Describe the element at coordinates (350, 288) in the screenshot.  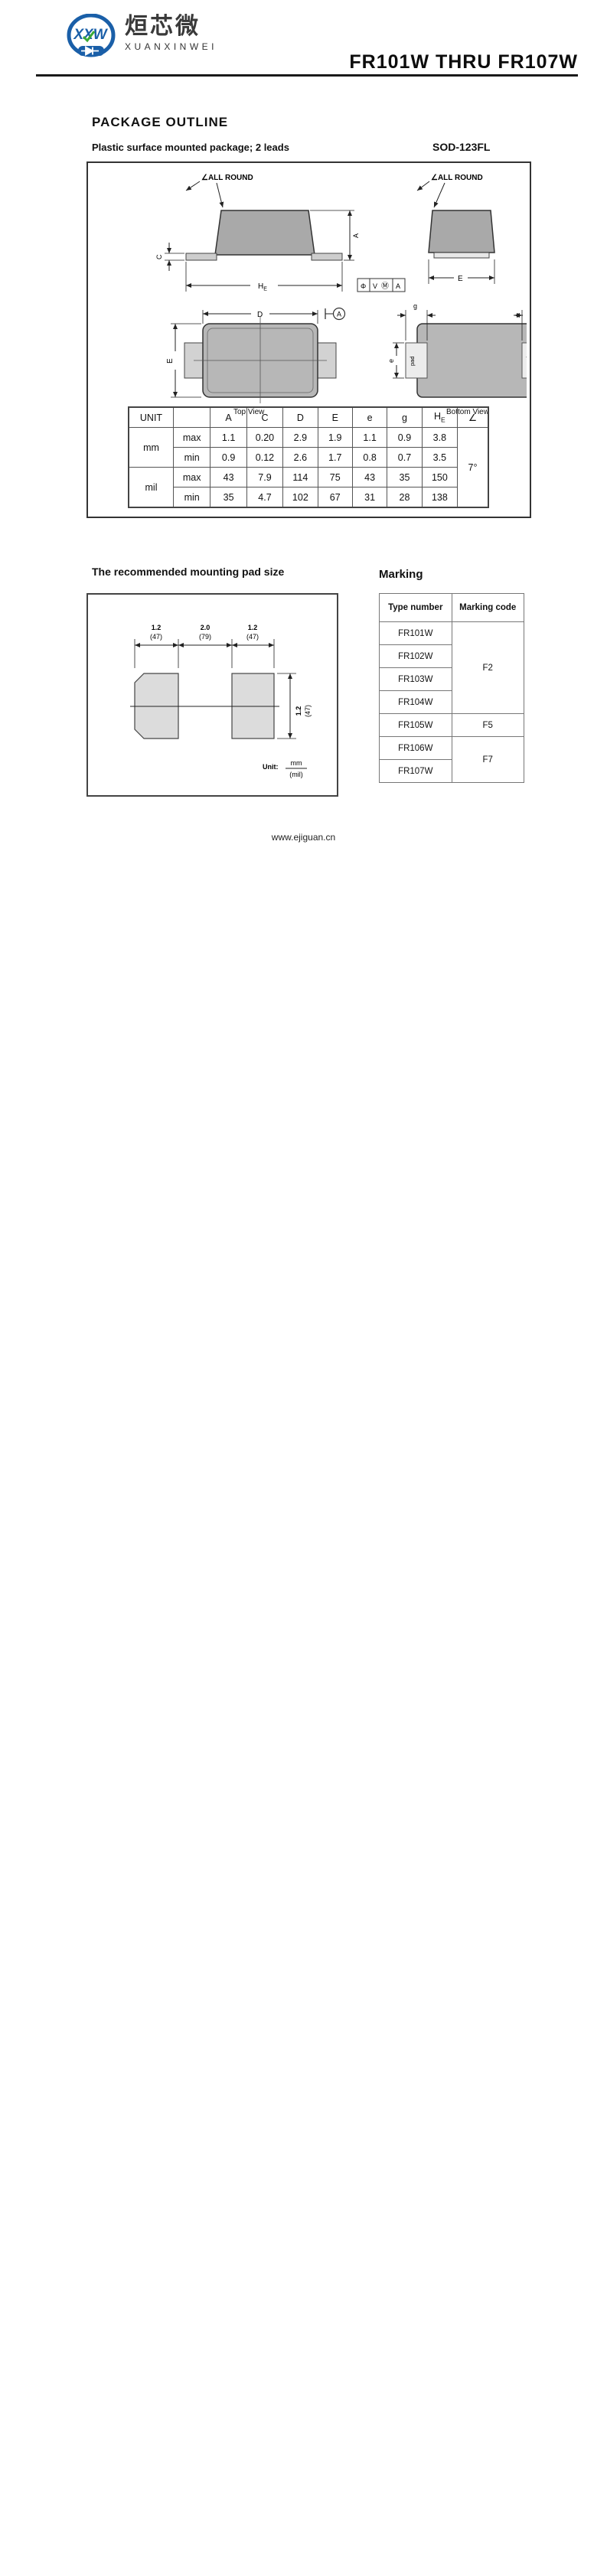
I see `package-outline-drawing: ∠ALL ROUND C A HE` at that location.